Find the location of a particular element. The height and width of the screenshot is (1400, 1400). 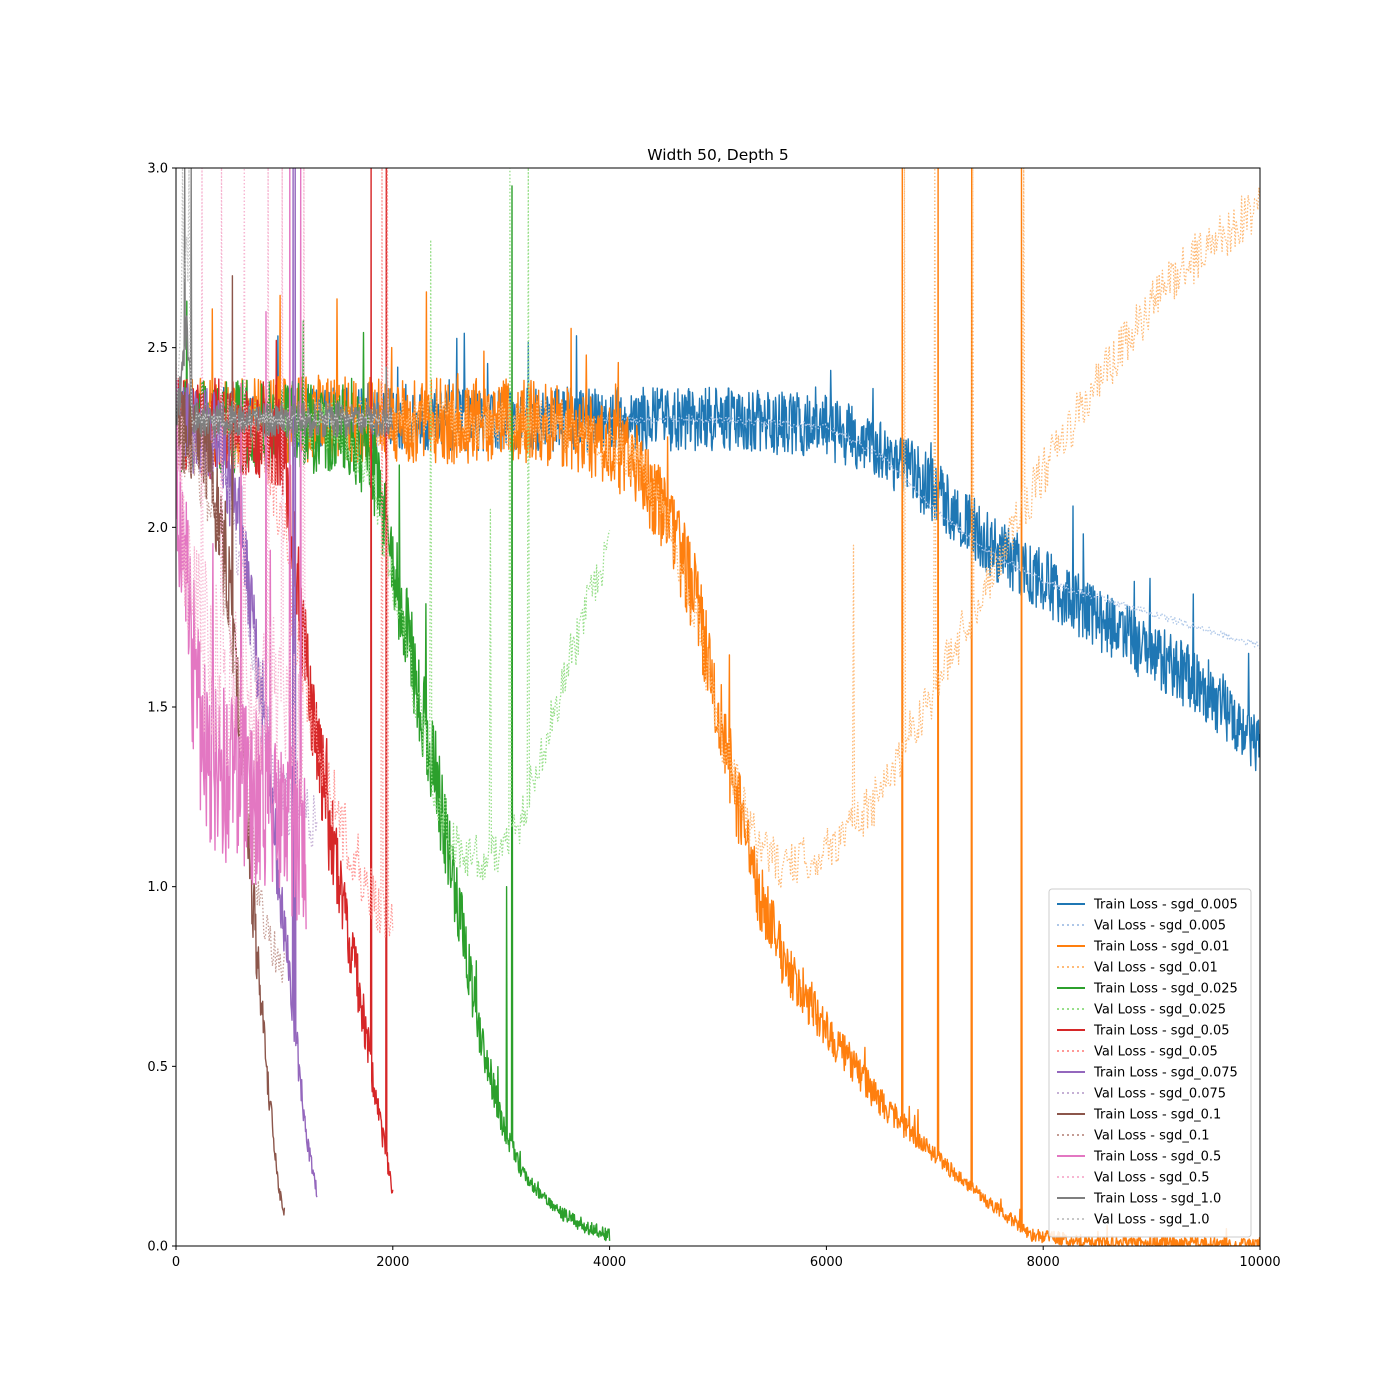

y-axis: 0.0 0.5 1.0 1.5 2.0 2.5 3.0 is located at coordinates (161, 708).